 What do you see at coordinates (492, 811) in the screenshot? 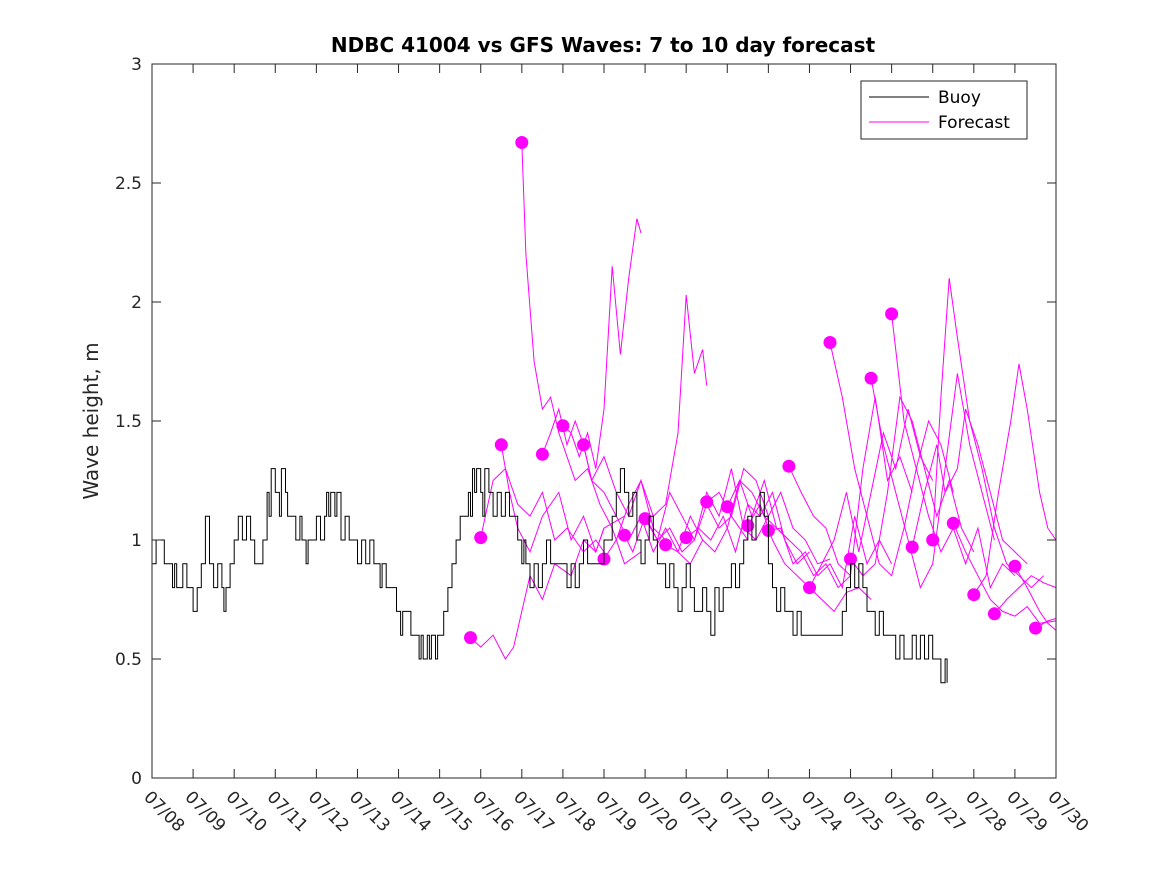
I see `x-tick-label-8: 07/16` at bounding box center [492, 811].